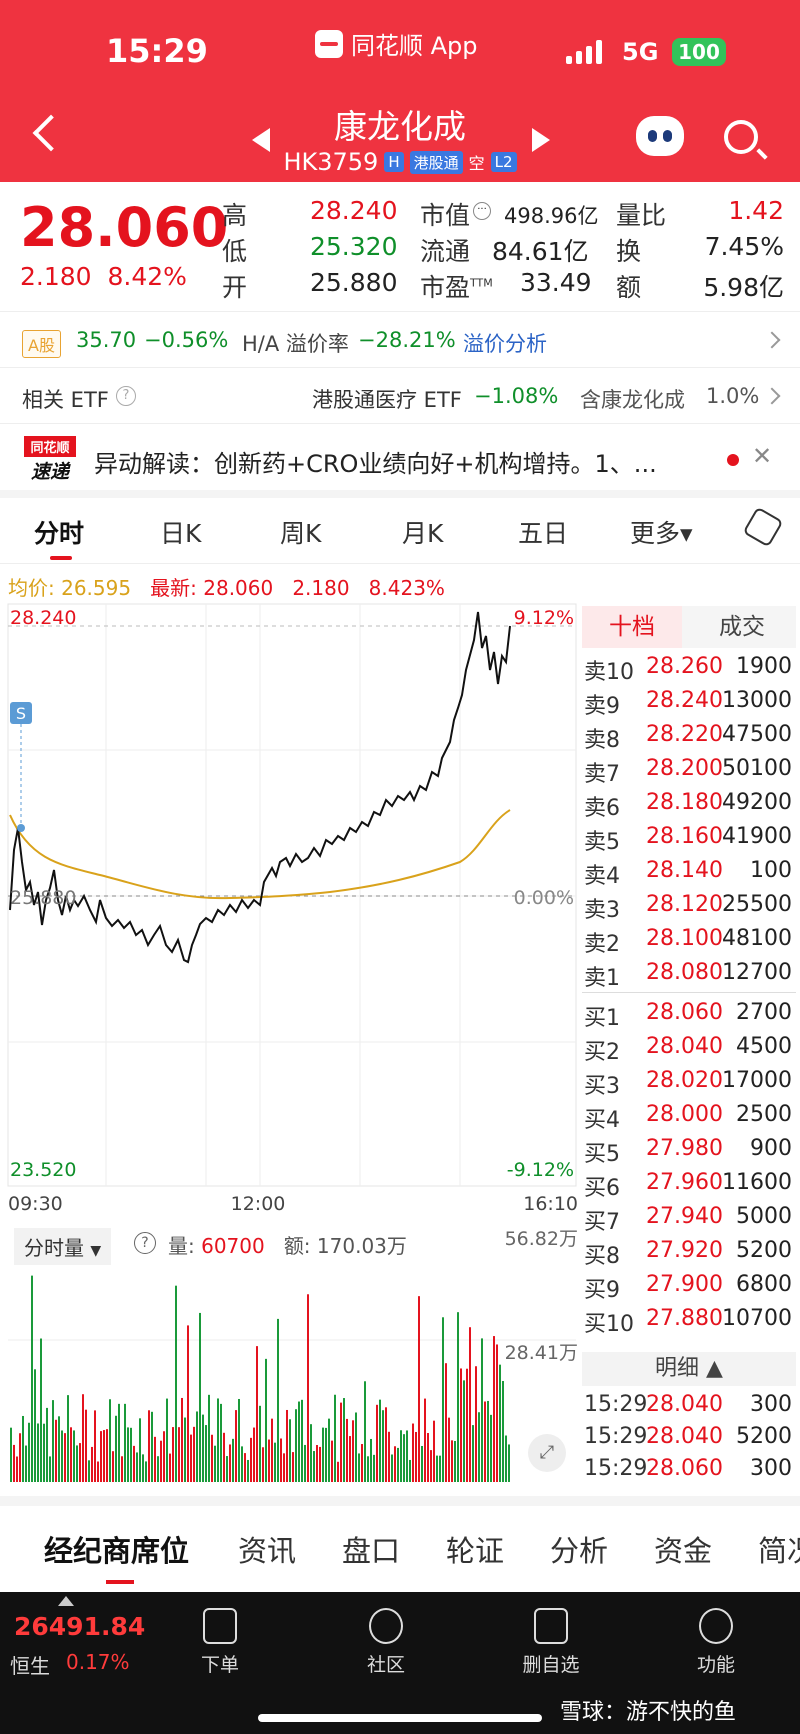 This screenshot has width=800, height=1734. What do you see at coordinates (126, 396) in the screenshot?
I see `help-icon: ?` at bounding box center [126, 396].